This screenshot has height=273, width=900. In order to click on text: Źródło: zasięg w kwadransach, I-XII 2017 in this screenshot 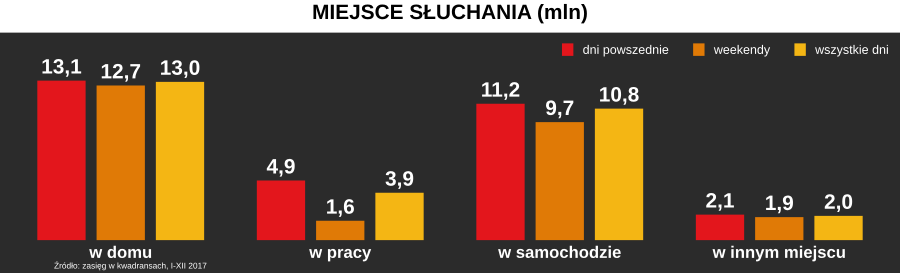, I will do `click(130, 265)`.